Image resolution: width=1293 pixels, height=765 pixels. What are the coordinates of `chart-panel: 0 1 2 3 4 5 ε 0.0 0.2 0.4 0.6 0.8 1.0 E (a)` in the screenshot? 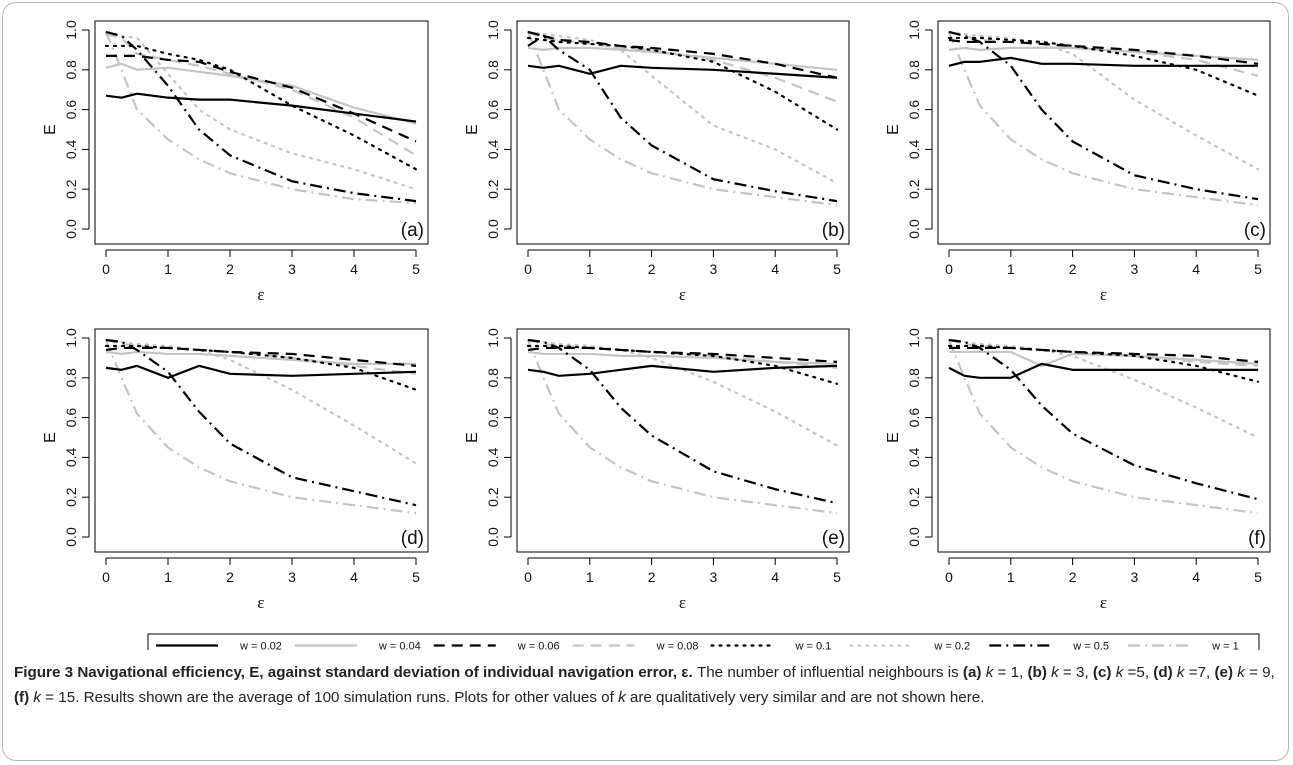 It's located at (235, 162).